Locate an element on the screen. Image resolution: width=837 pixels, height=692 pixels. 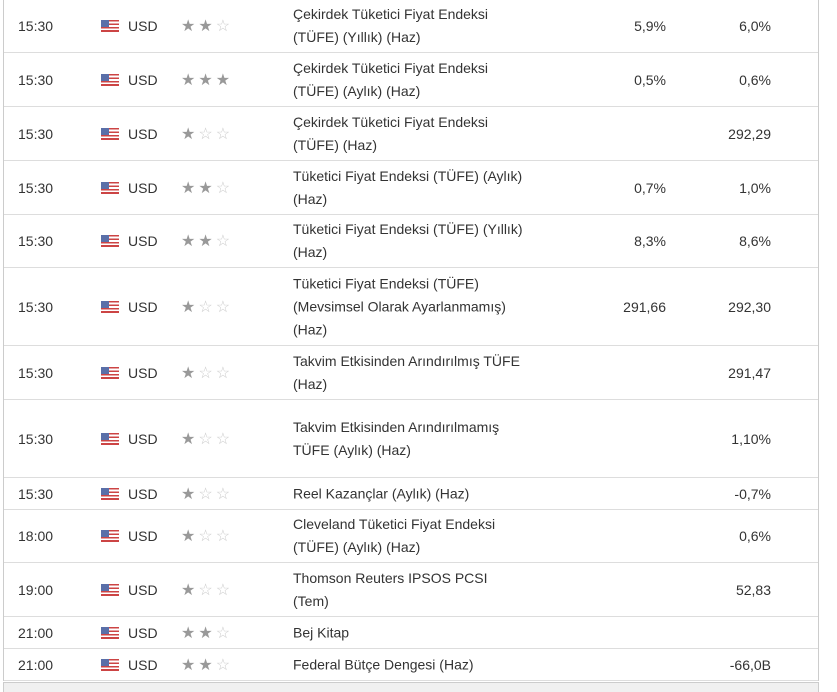
table-footer is located at coordinates (411, 687).